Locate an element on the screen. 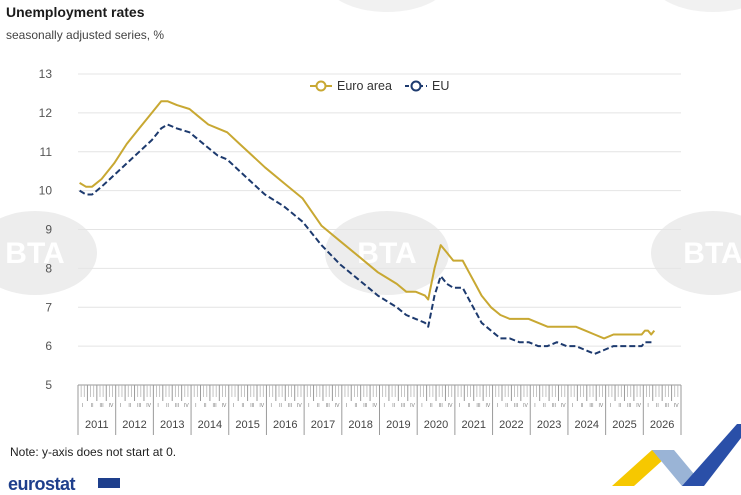 The height and width of the screenshot is (495, 741). year-label: 2023 is located at coordinates (549, 425).